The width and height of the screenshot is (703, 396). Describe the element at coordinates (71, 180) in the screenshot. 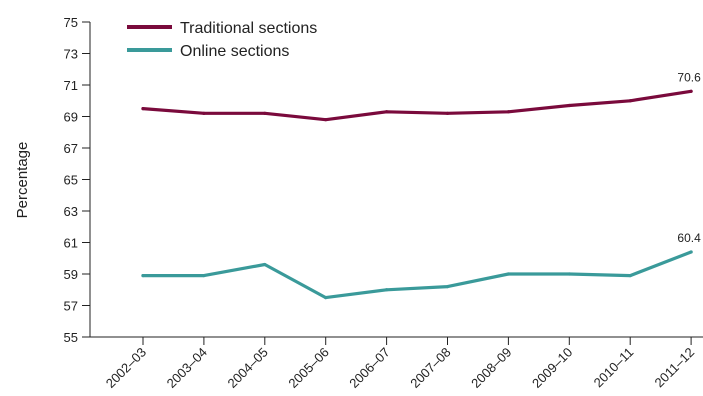

I see `y-tick-label: 65` at that location.